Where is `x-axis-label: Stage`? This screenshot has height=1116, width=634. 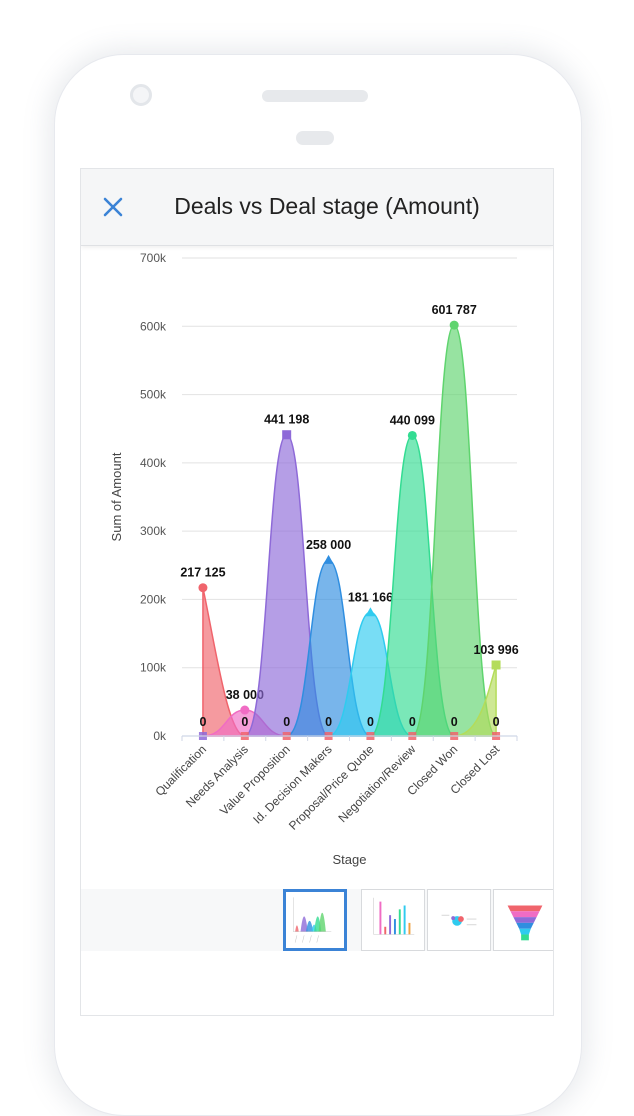 x-axis-label: Stage is located at coordinates (350, 859).